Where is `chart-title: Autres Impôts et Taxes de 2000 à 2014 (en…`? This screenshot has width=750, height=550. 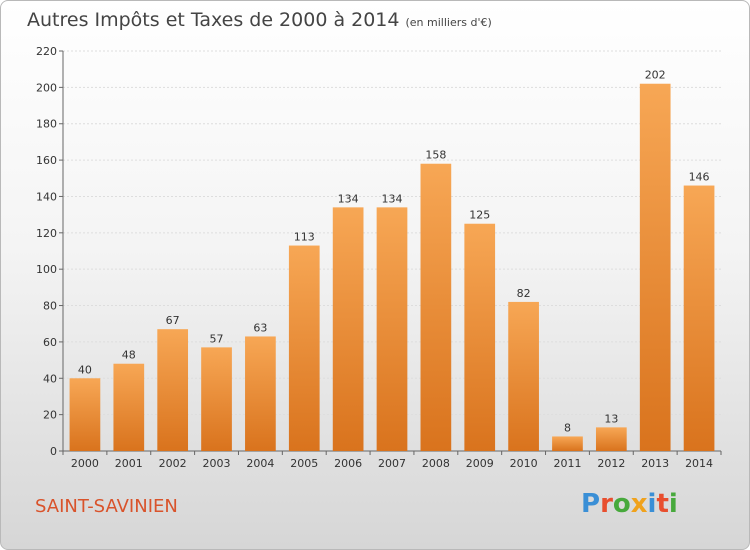 chart-title: Autres Impôts et Taxes de 2000 à 2014 (en… is located at coordinates (259, 20).